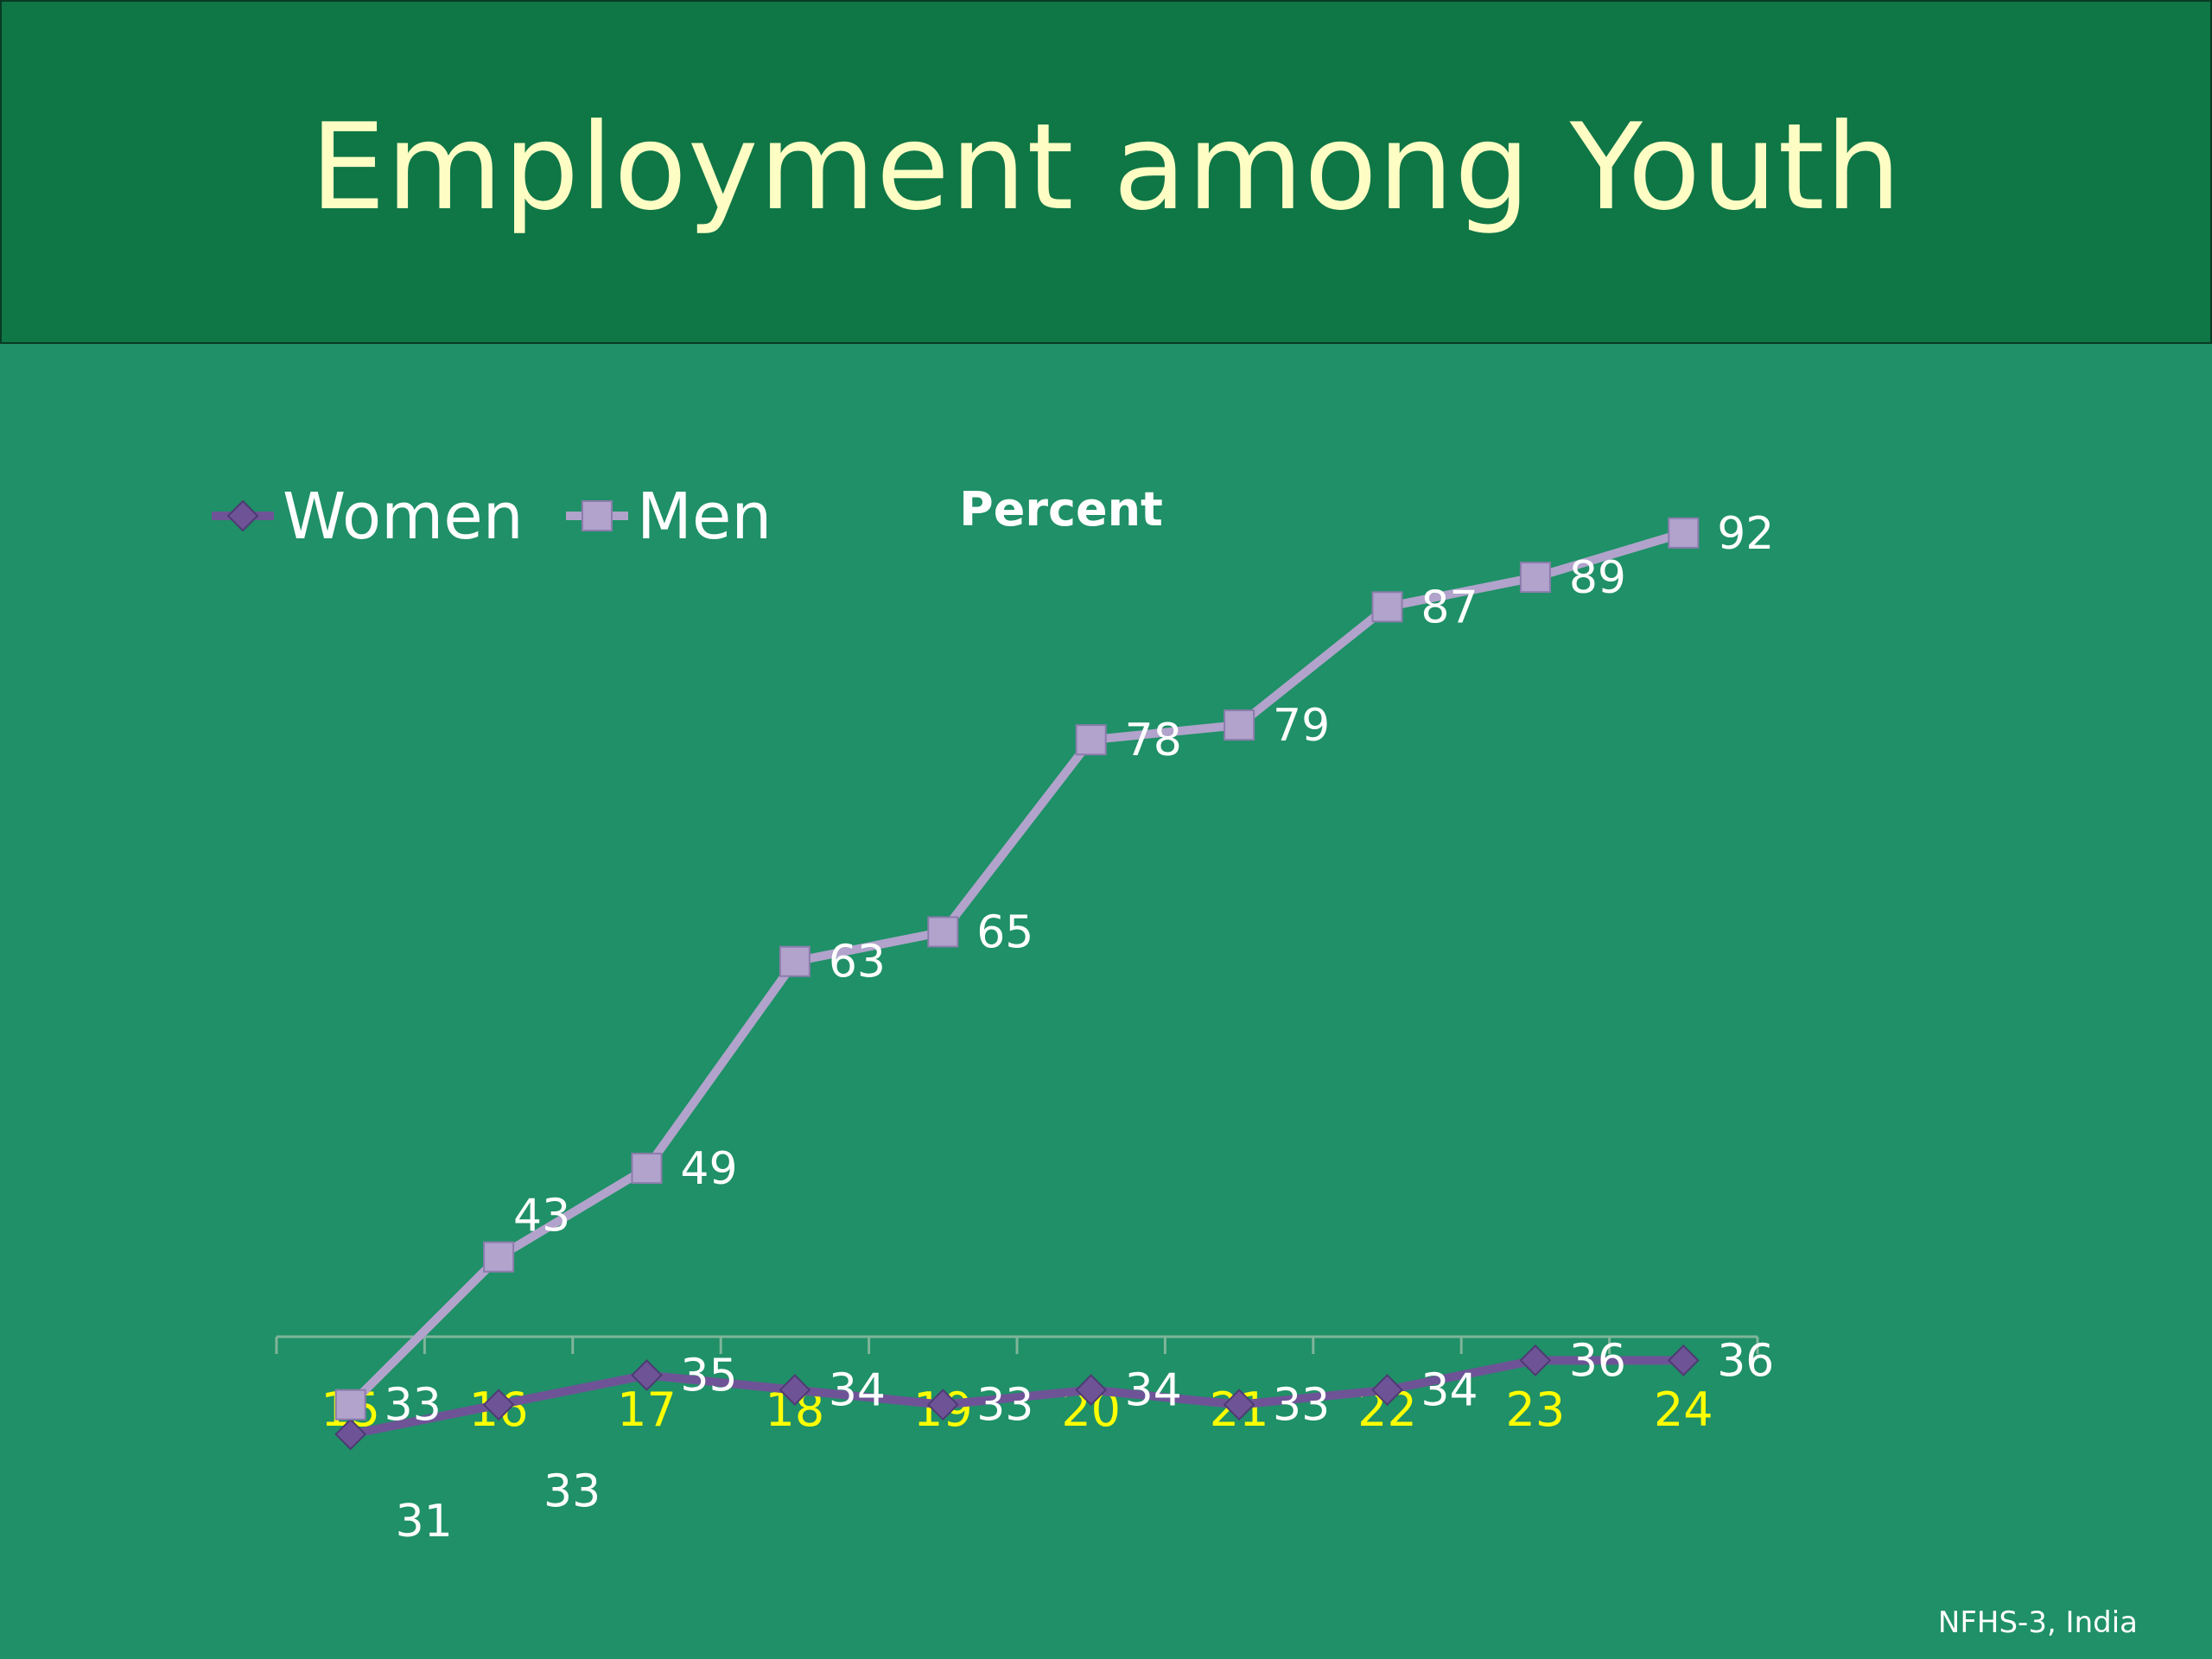 The image size is (2212, 1659). Describe the element at coordinates (413, 1406) in the screenshot. I see `men-data-label: 33` at that location.